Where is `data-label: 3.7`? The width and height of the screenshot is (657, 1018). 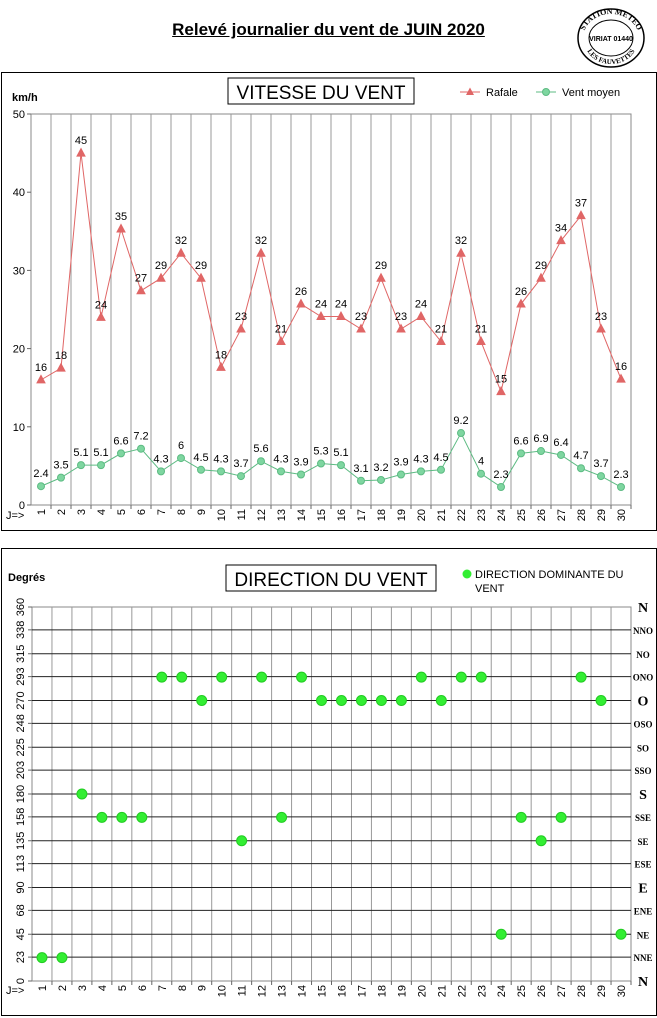 data-label: 3.7 is located at coordinates (240, 464).